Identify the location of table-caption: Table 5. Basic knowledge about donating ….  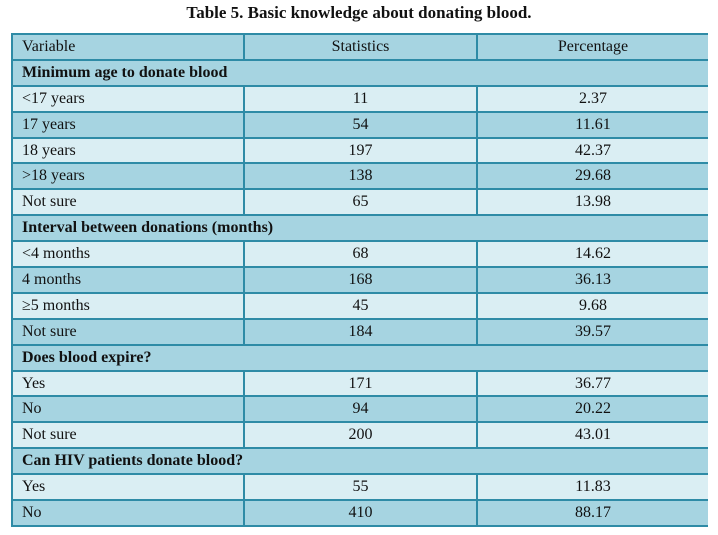
(359, 12).